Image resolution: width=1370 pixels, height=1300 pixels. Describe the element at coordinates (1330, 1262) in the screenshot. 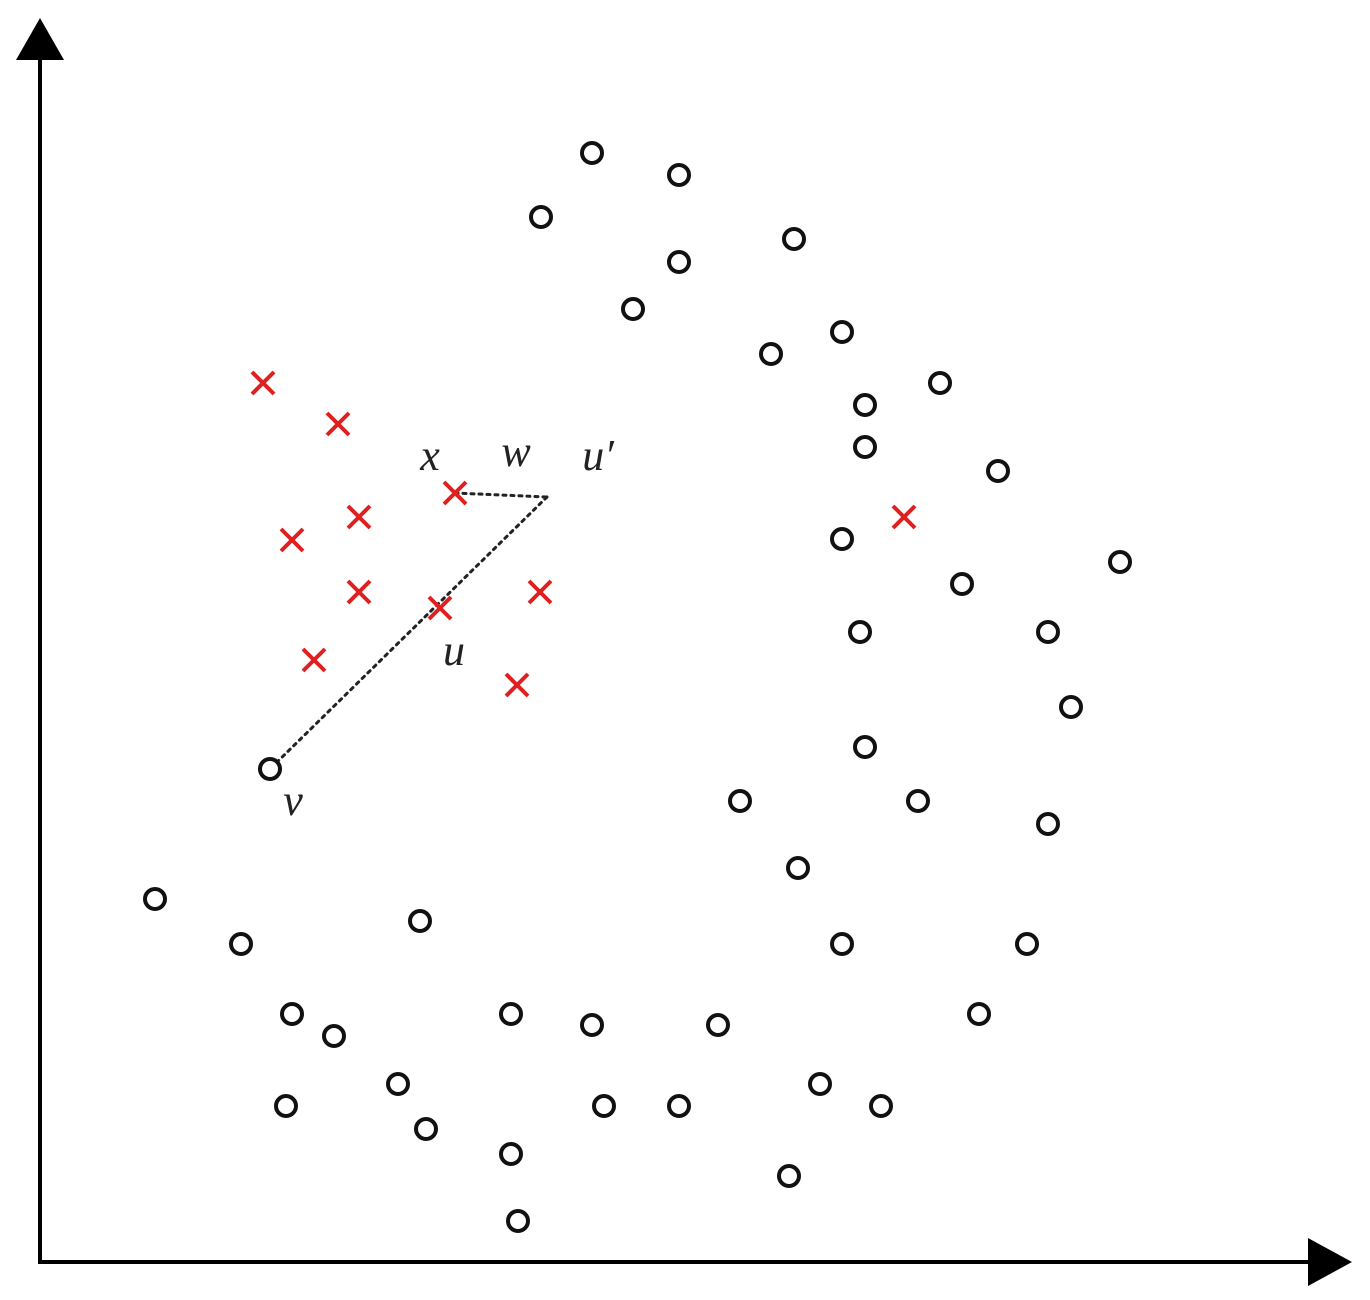

I see `x-axis-arrowhead` at that location.